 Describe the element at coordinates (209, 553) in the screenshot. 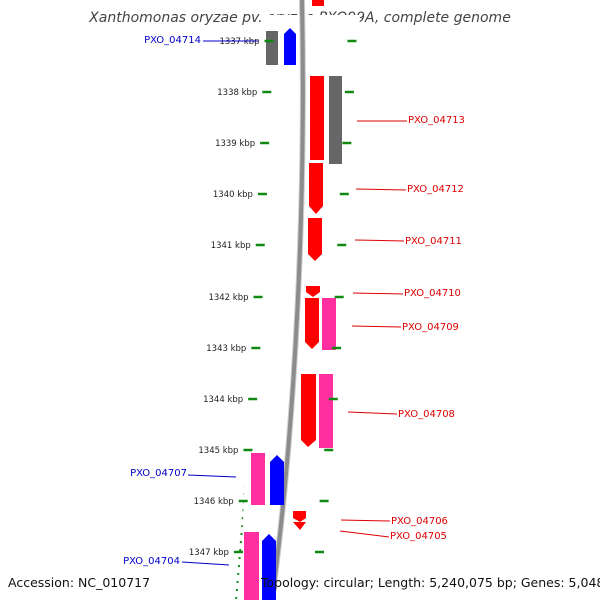

I see `ruler-tick-label: 1347 kbp` at that location.